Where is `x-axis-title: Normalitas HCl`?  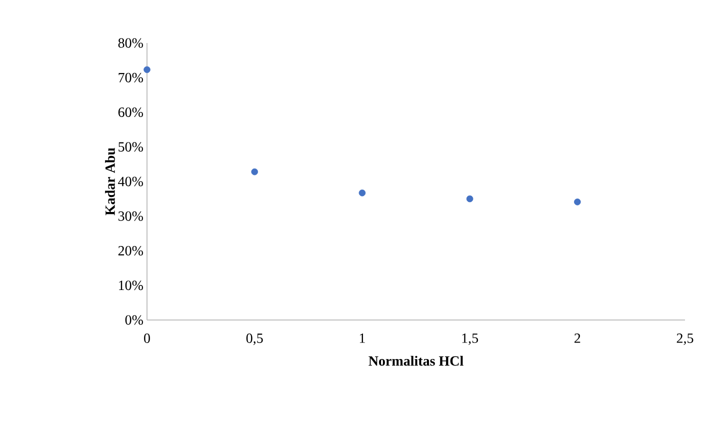 x-axis-title: Normalitas HCl is located at coordinates (416, 361).